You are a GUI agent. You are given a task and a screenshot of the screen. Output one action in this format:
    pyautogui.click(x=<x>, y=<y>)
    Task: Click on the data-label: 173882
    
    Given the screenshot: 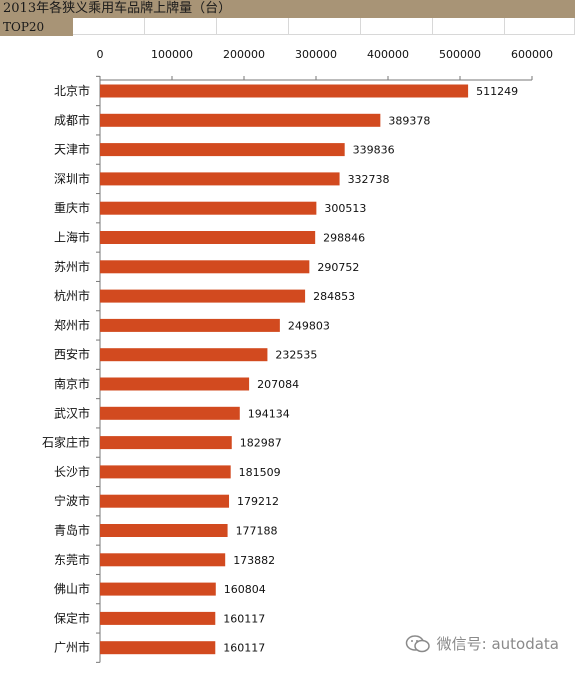 What is the action you would take?
    pyautogui.click(x=254, y=560)
    